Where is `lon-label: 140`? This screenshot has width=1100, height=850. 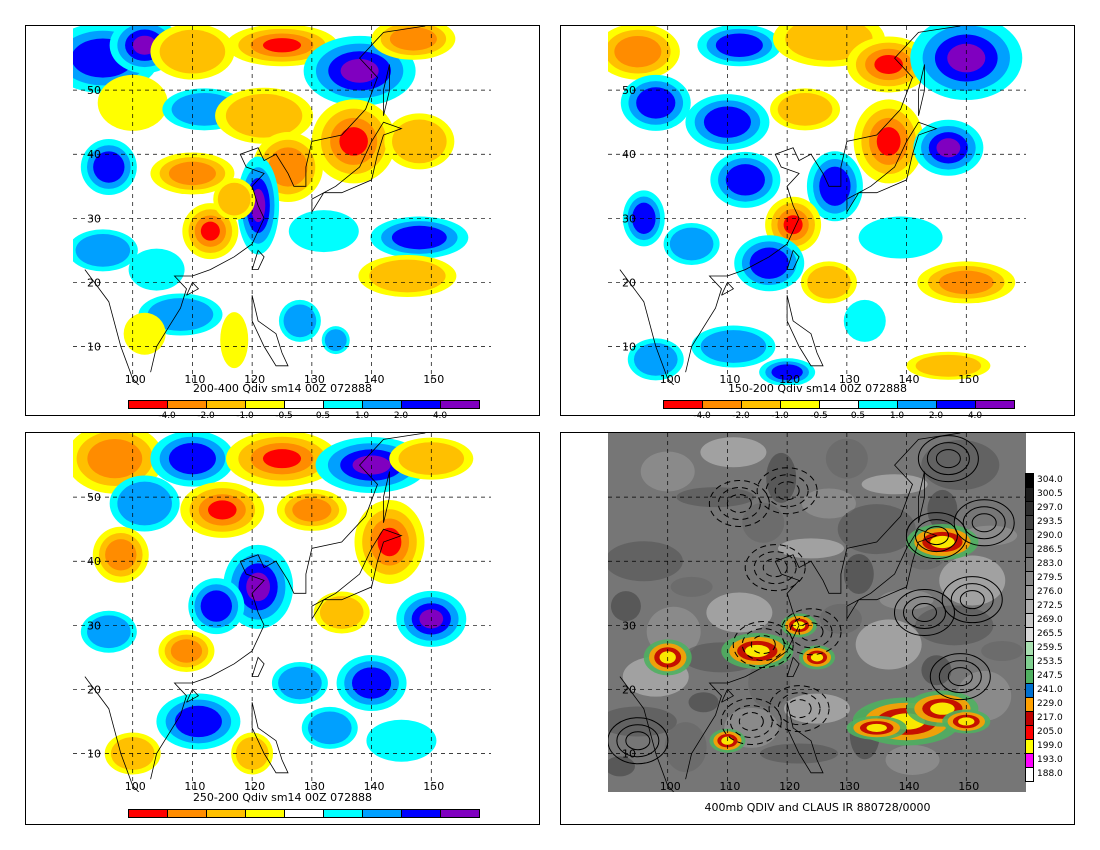
lon-label: 140 is located at coordinates (374, 786).